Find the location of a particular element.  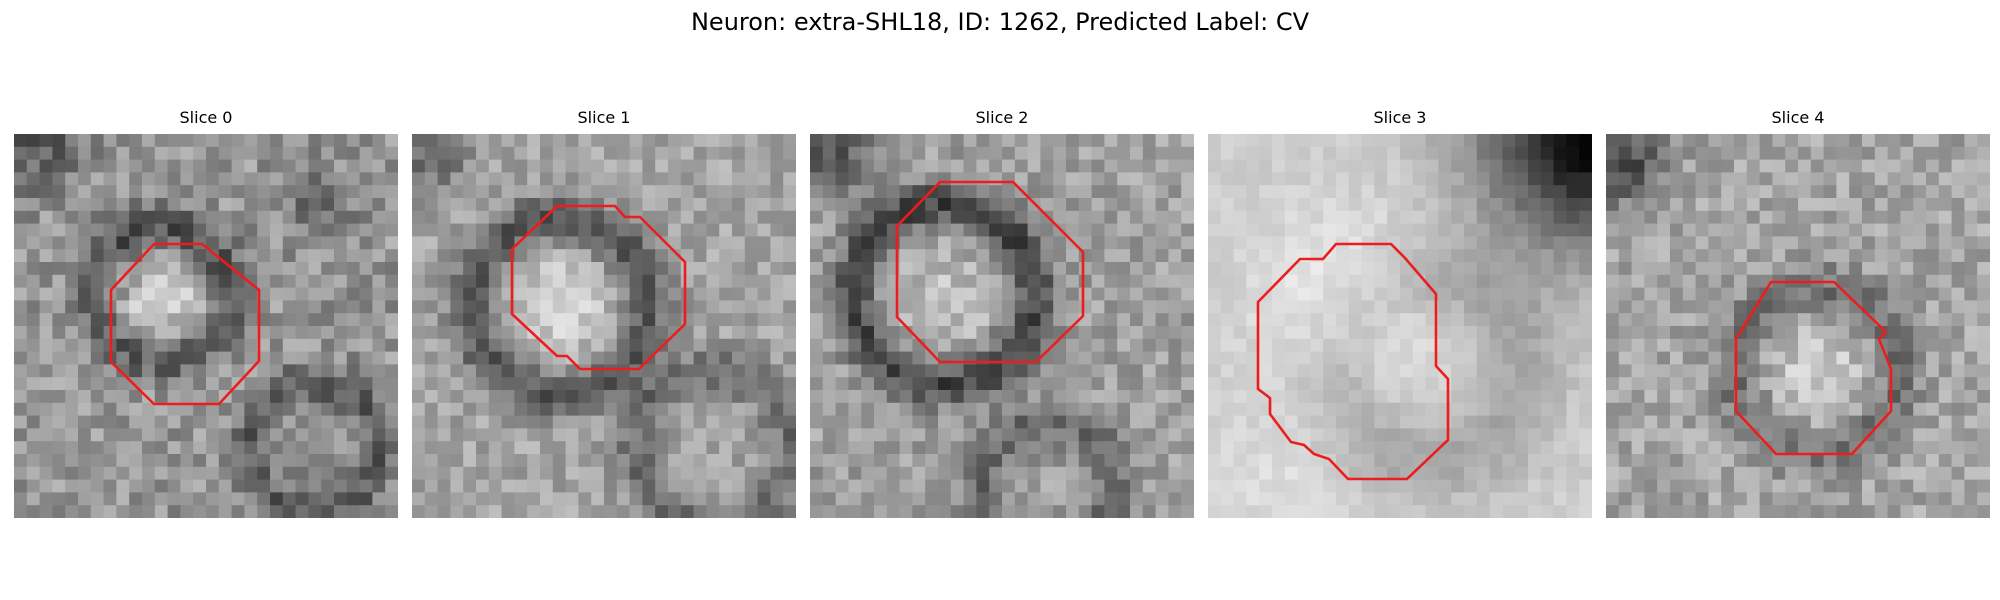

slice-title: Slice 4 is located at coordinates (1798, 117).